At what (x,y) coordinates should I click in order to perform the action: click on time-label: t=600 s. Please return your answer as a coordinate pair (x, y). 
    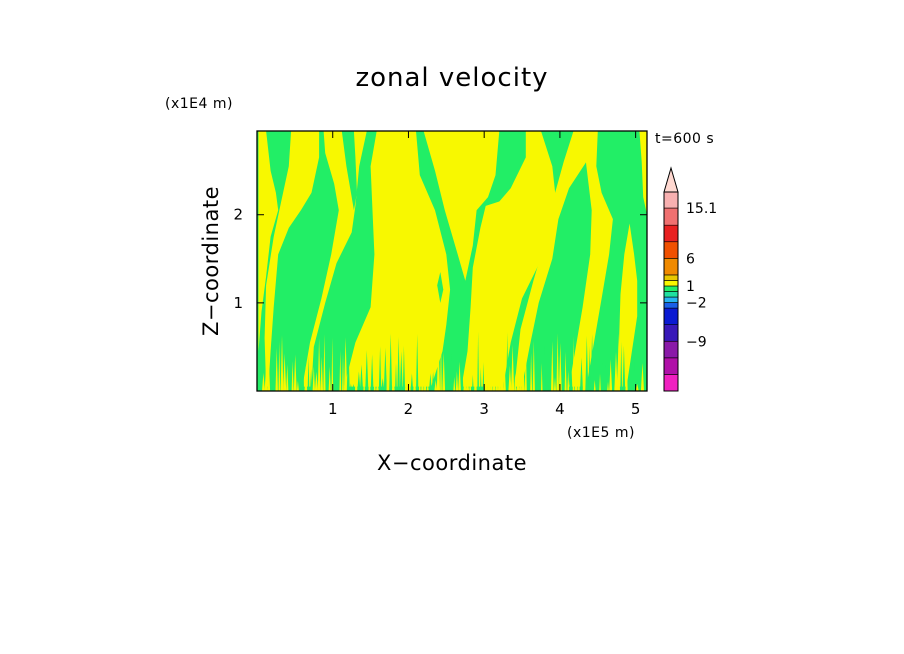
    Looking at the image, I should click on (684, 139).